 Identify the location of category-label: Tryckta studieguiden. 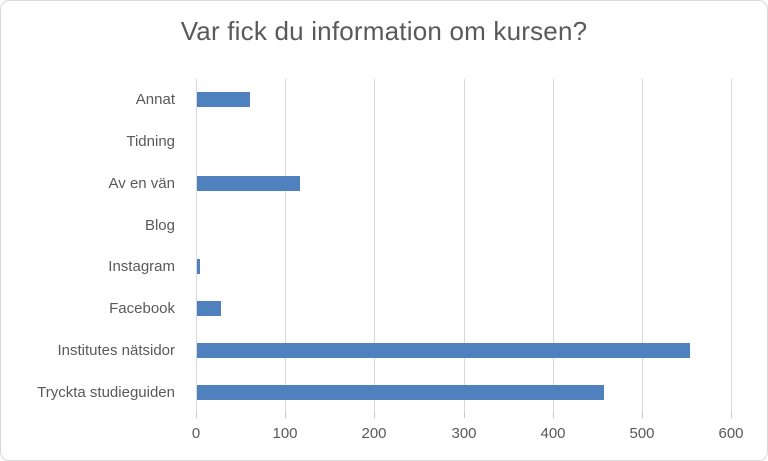
(106, 392).